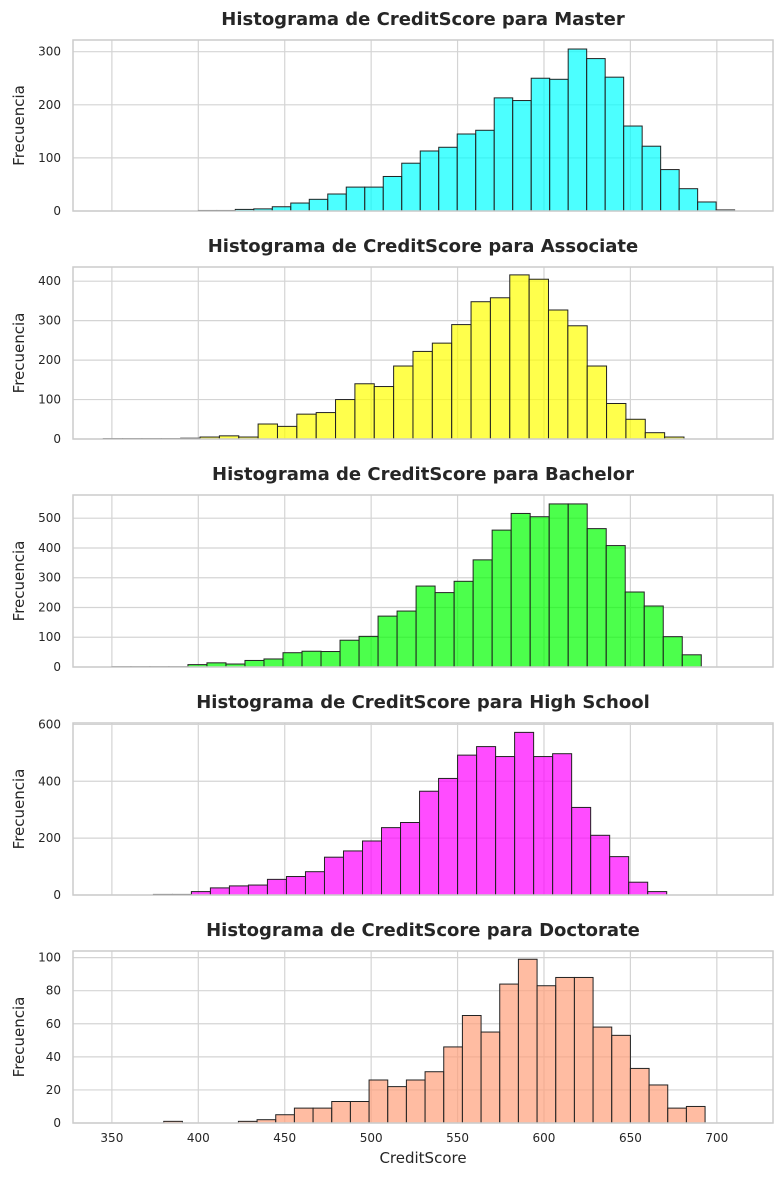  What do you see at coordinates (422, 1158) in the screenshot?
I see `x-axis-label: CreditScore` at bounding box center [422, 1158].